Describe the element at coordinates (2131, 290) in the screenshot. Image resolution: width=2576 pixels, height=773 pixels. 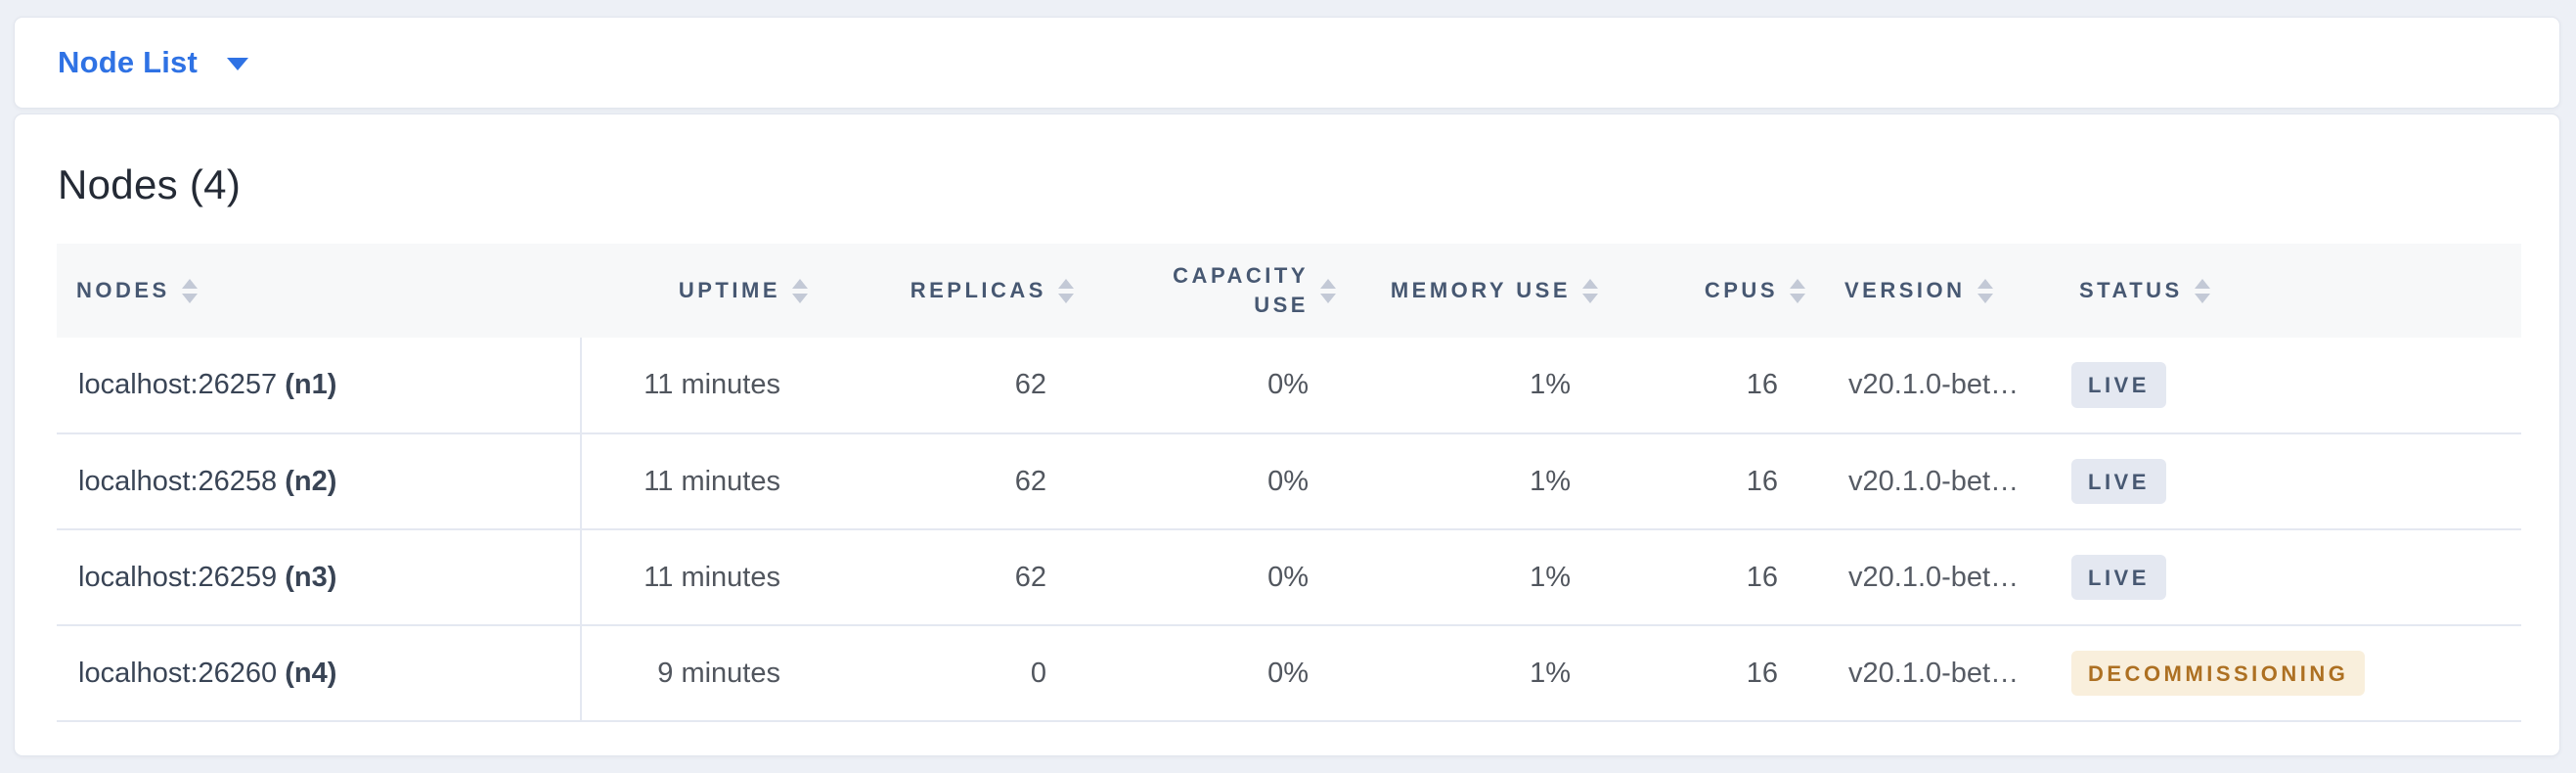
I see `column-label-status: STATUS` at that location.